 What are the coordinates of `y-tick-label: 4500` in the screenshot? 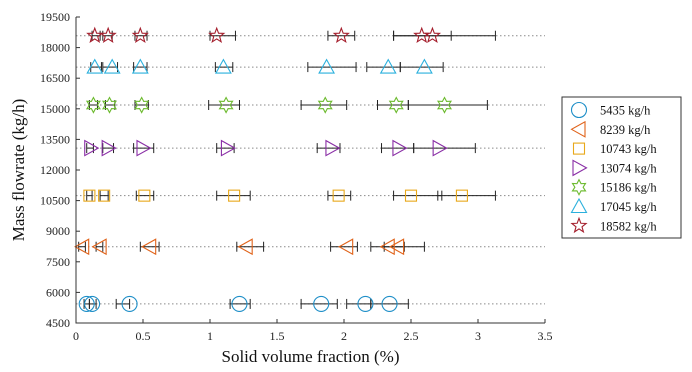 It's located at (58, 323).